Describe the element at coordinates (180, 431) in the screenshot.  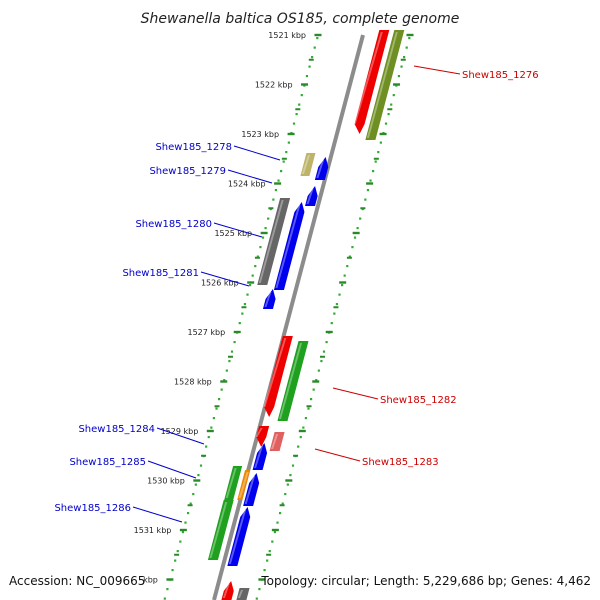
I see `ruler-tick-label: 1529 kbp` at that location.